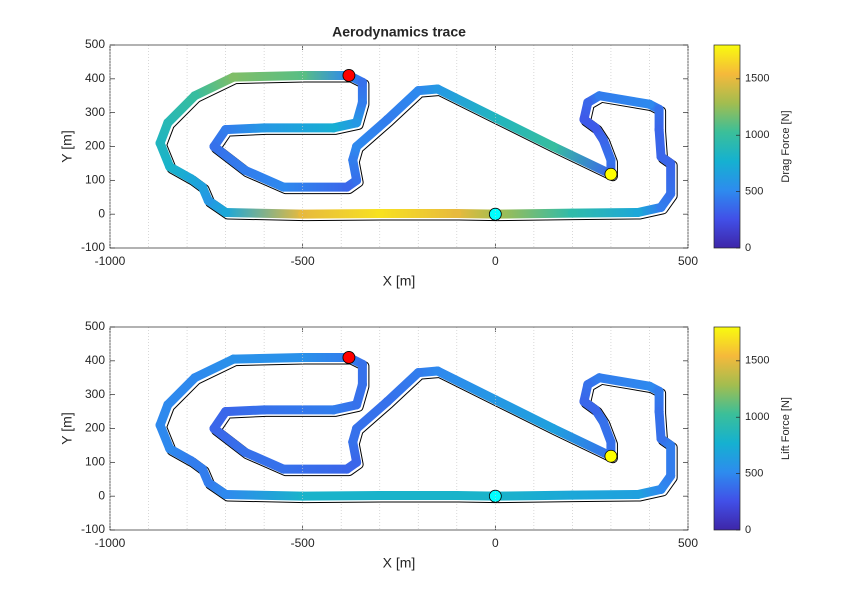 This screenshot has height=595, width=848. Describe the element at coordinates (101, 213) in the screenshot. I see `y-tick-label: 0` at that location.